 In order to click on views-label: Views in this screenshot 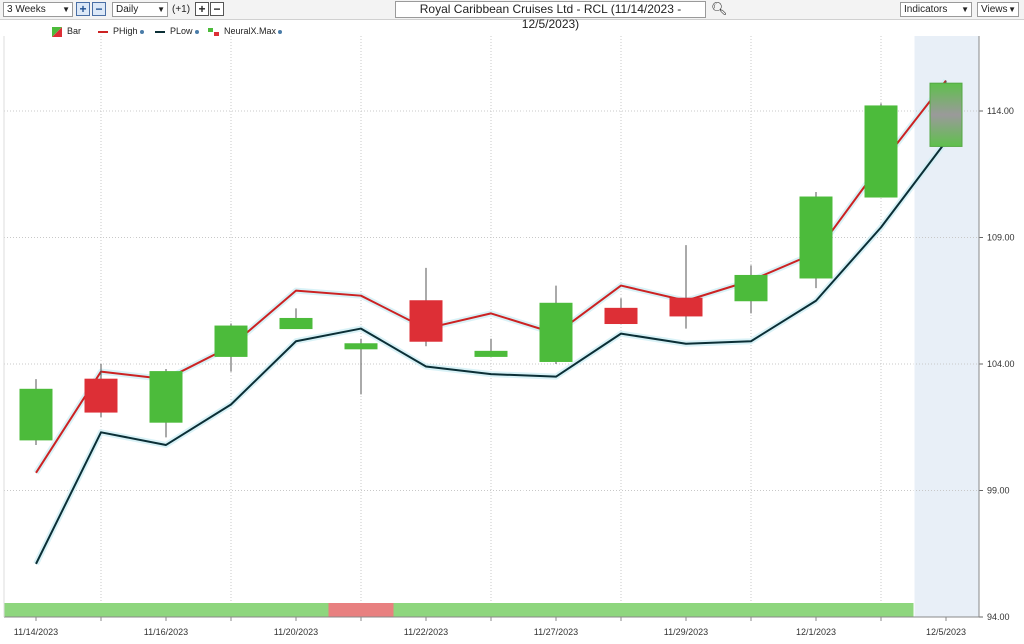, I will do `click(994, 9)`.